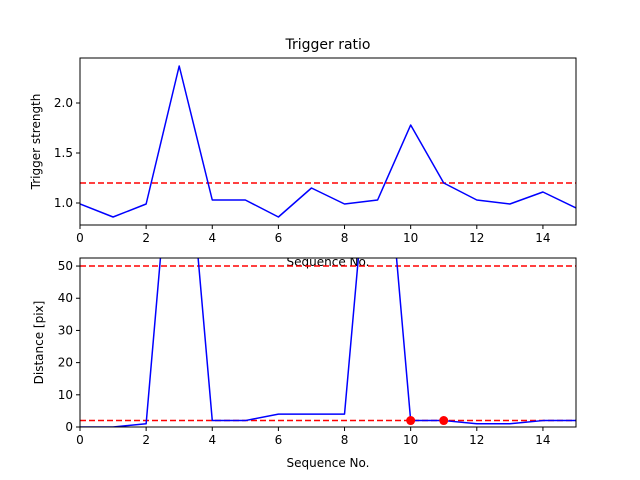  Describe the element at coordinates (65, 298) in the screenshot. I see `y-tick-label: 40` at that location.